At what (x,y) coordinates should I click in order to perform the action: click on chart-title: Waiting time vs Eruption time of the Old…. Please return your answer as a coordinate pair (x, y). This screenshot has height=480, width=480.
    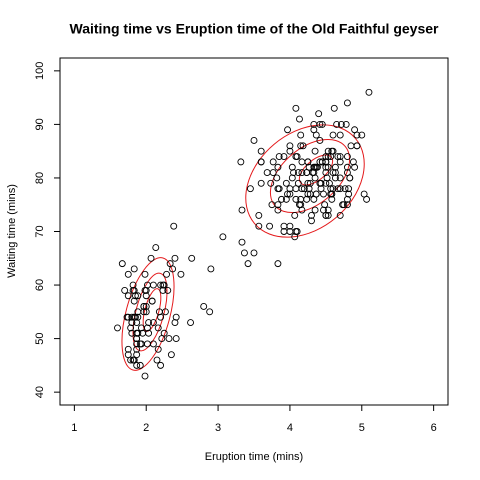
    Looking at the image, I should click on (255, 29).